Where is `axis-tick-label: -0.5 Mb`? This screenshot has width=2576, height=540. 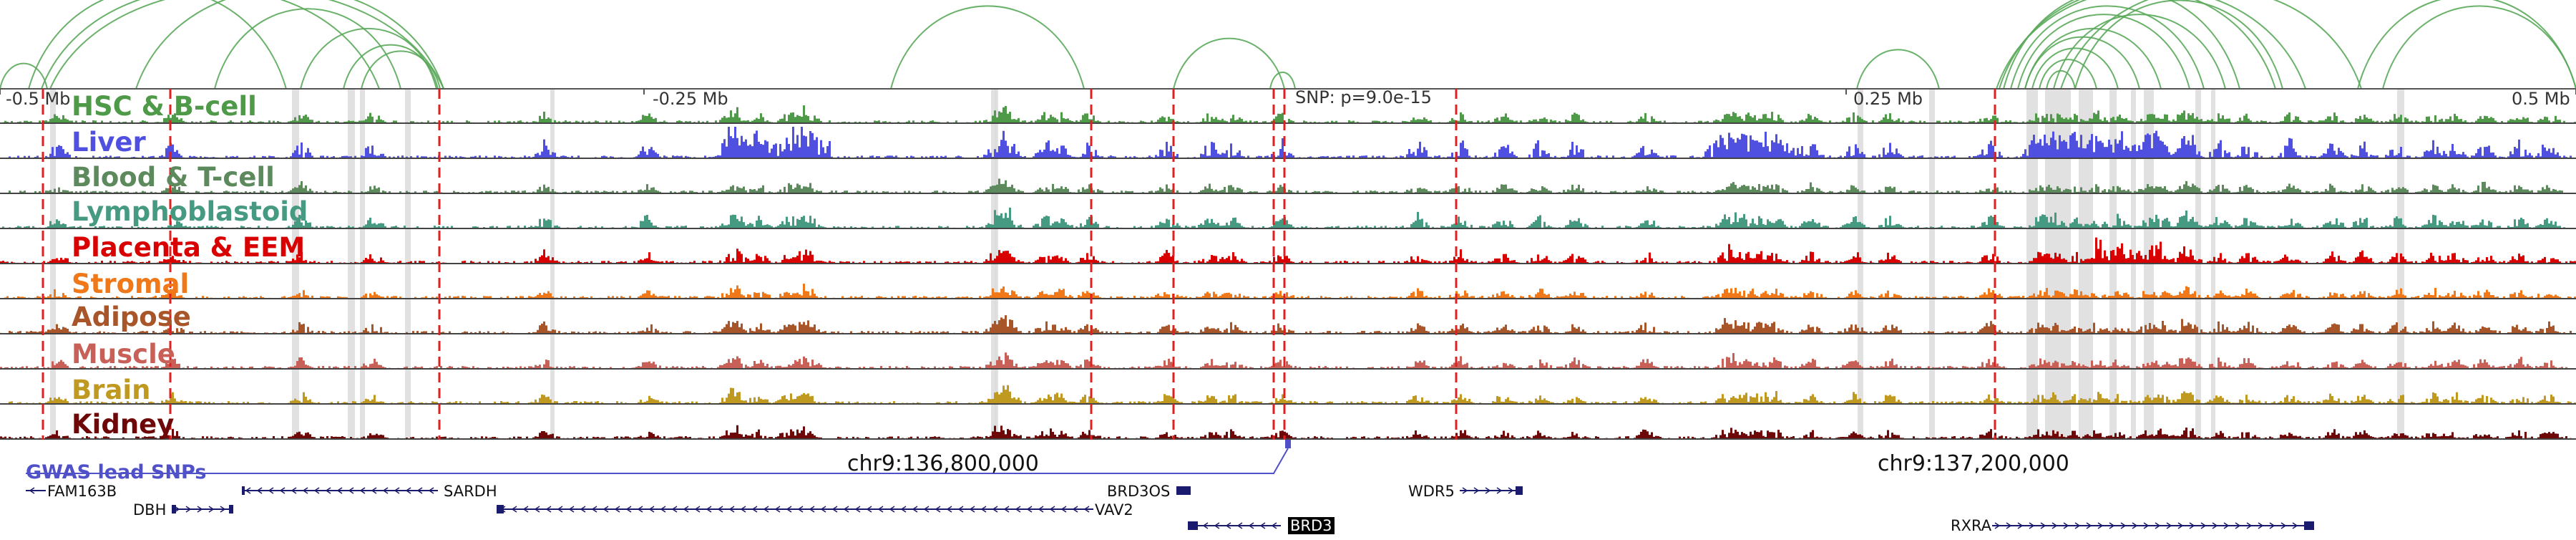
axis-tick-label: -0.5 Mb is located at coordinates (38, 99).